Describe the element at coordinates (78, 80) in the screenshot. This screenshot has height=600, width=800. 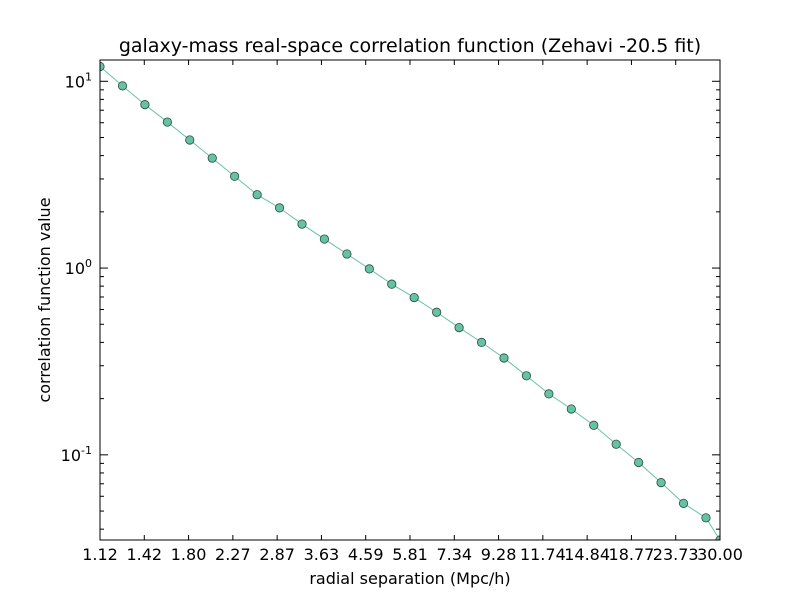
I see `y-tick-label: 10¹` at that location.